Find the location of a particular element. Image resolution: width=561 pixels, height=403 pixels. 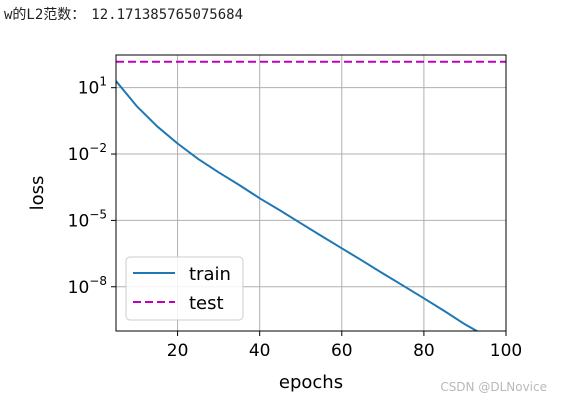

output-line: w的L2范数： 12.171385765075684 is located at coordinates (123, 14).